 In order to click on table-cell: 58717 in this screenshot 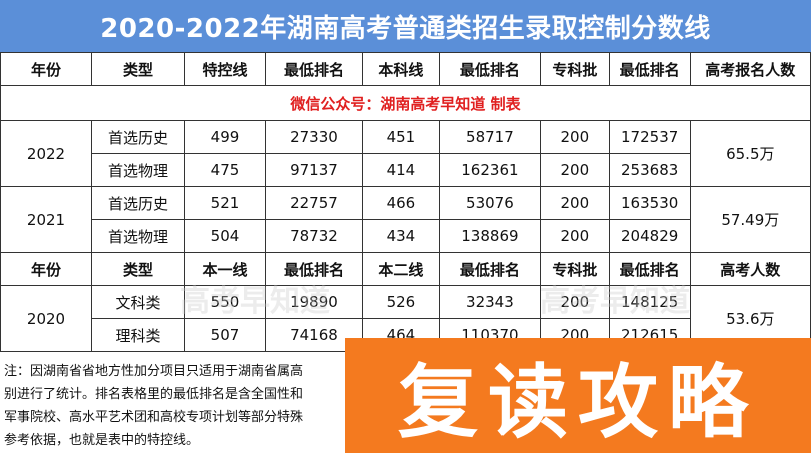, I will do `click(489, 137)`.